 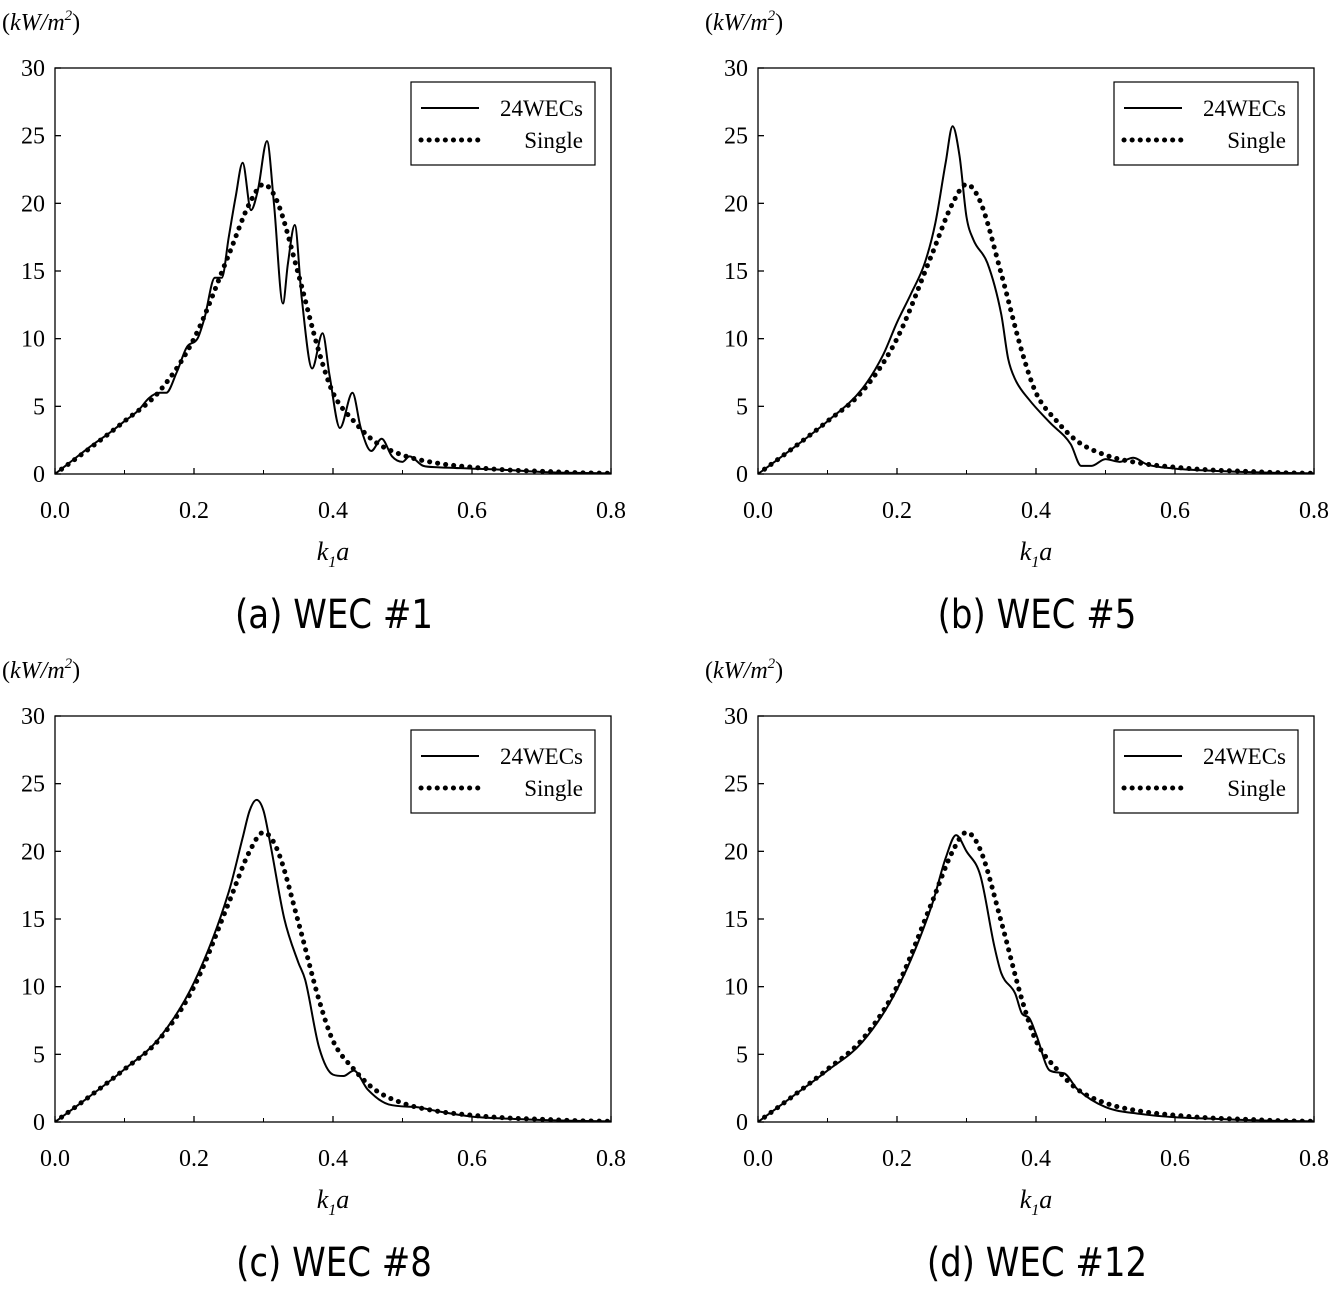 What do you see at coordinates (333, 1202) in the screenshot?
I see `x-axis-label-c: k1a` at bounding box center [333, 1202].